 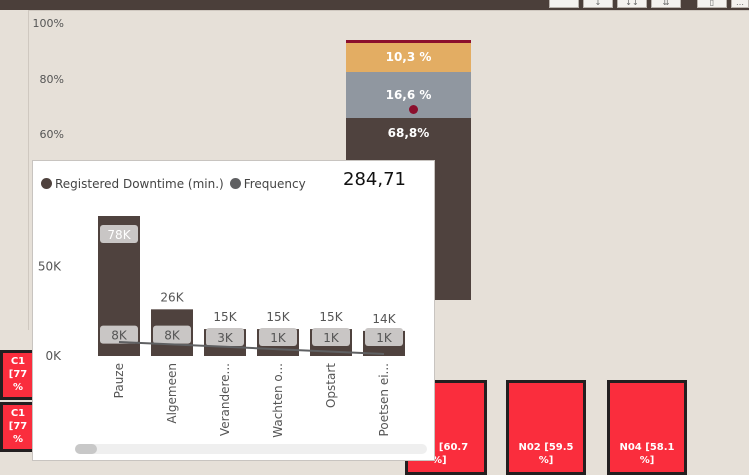 I want to click on tooltip-value: 284,71, so click(x=374, y=179).